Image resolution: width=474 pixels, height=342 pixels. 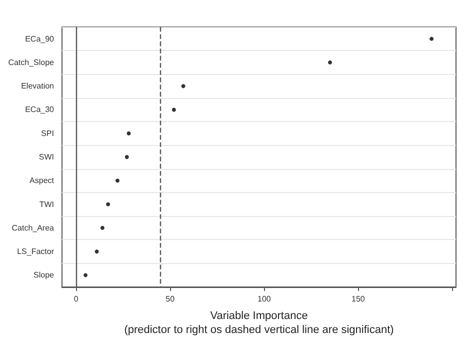 I want to click on x-axis-title: Variable Importance (predictor to right os dashed vertical line are significant), so click(x=259, y=323).